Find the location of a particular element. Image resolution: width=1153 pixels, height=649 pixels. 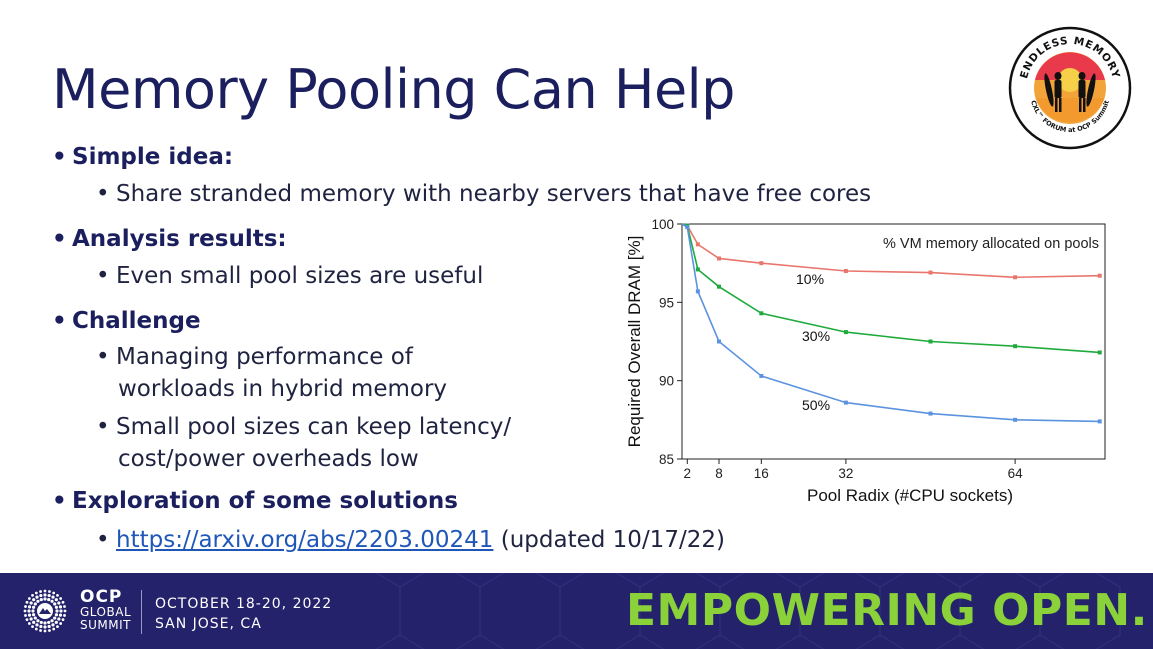

y-axis-label: Required Overall DRAM [%] is located at coordinates (634, 342).